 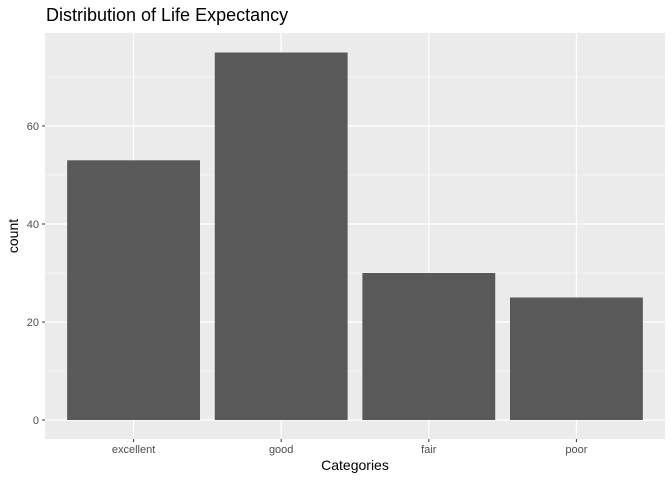 What do you see at coordinates (576, 450) in the screenshot?
I see `x-tick-label-poor: poor` at bounding box center [576, 450].